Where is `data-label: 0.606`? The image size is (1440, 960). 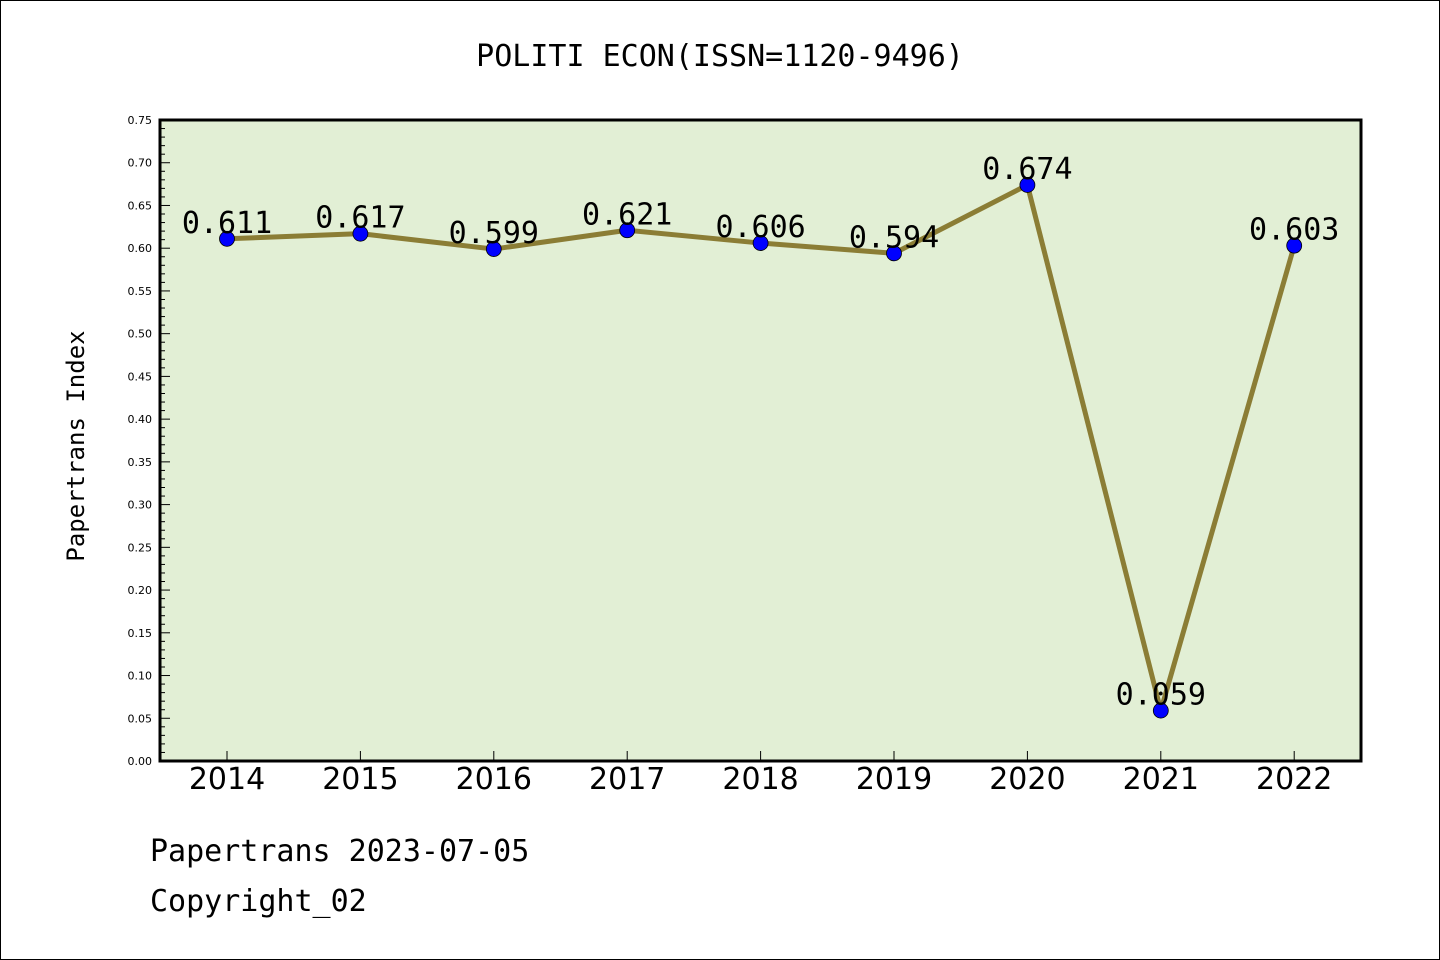
data-label: 0.606 is located at coordinates (760, 227).